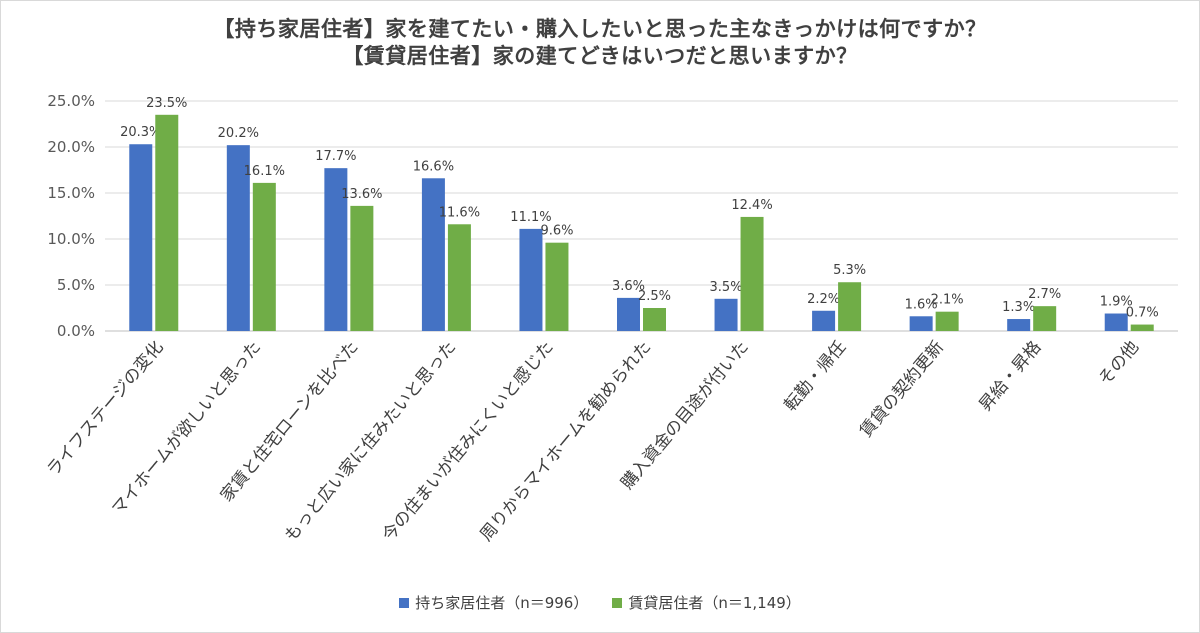 Image resolution: width=1200 pixels, height=633 pixels. Describe the element at coordinates (76, 331) in the screenshot. I see `y-tick-label-0: 0.0%` at that location.